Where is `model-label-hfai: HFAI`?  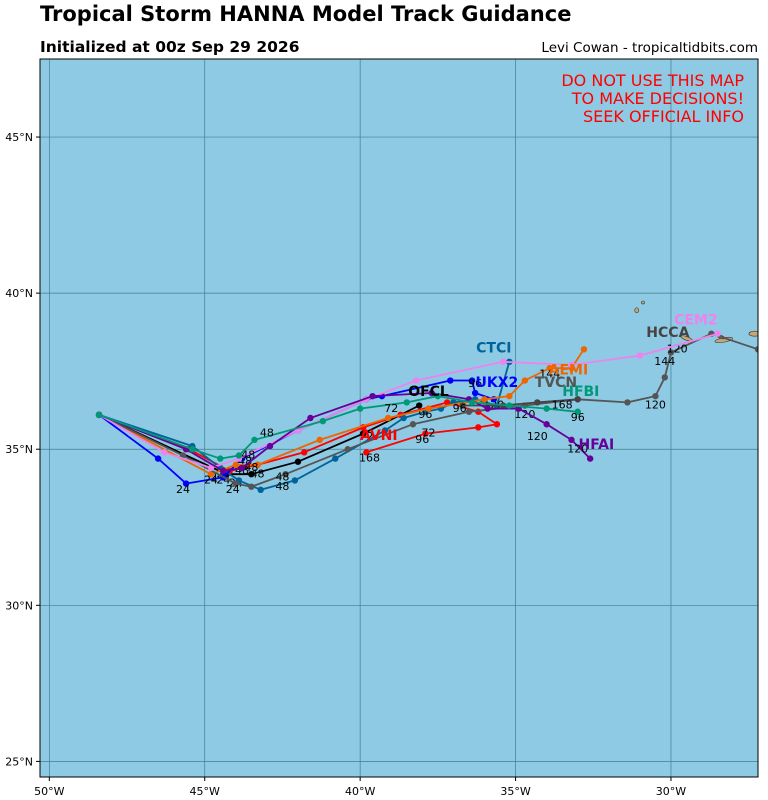 model-label-hfai: HFAI is located at coordinates (597, 445).